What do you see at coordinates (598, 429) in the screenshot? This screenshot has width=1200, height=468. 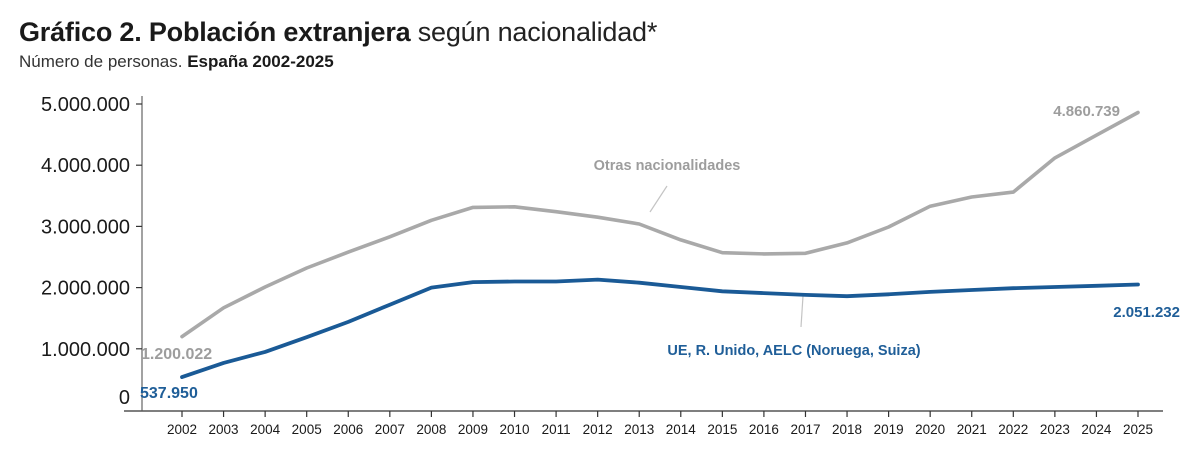 I see `x-tick-label: 2012` at bounding box center [598, 429].